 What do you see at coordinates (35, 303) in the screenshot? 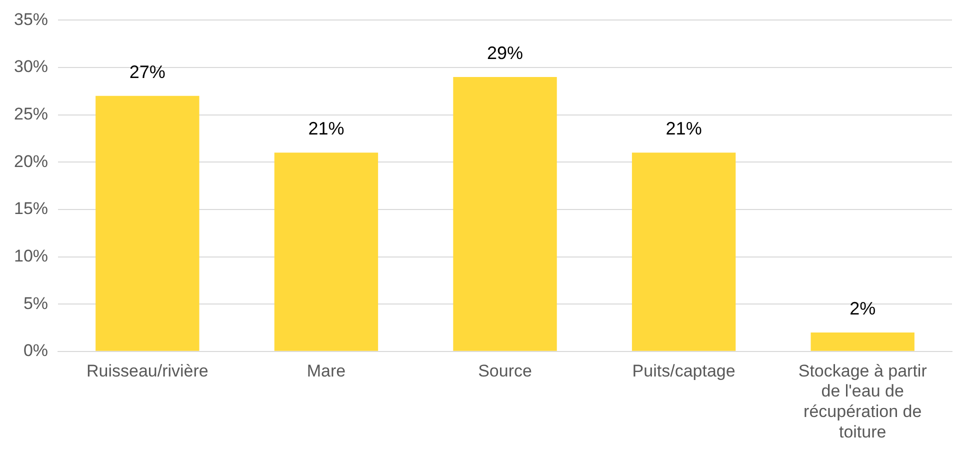
I see `y-tick-label: 5%` at bounding box center [35, 303].